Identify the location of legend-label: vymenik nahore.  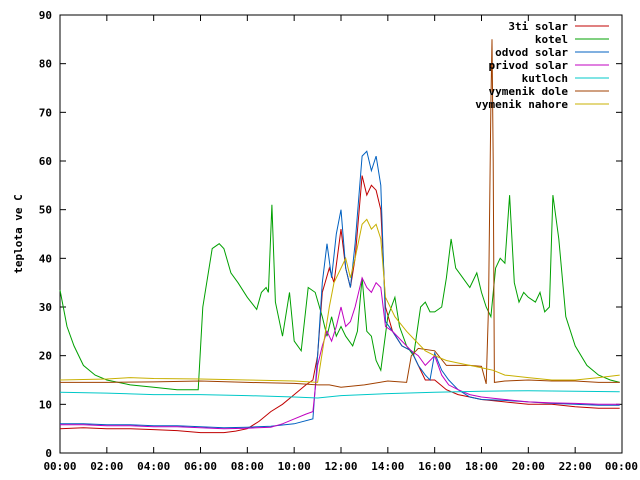
(521, 104).